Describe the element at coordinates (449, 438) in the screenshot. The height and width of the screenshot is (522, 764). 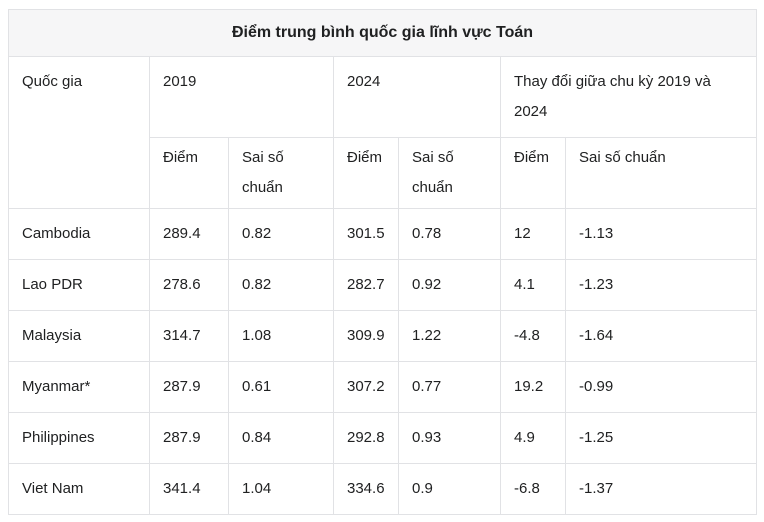
I see `stderr-2024-cell: 0.93` at that location.